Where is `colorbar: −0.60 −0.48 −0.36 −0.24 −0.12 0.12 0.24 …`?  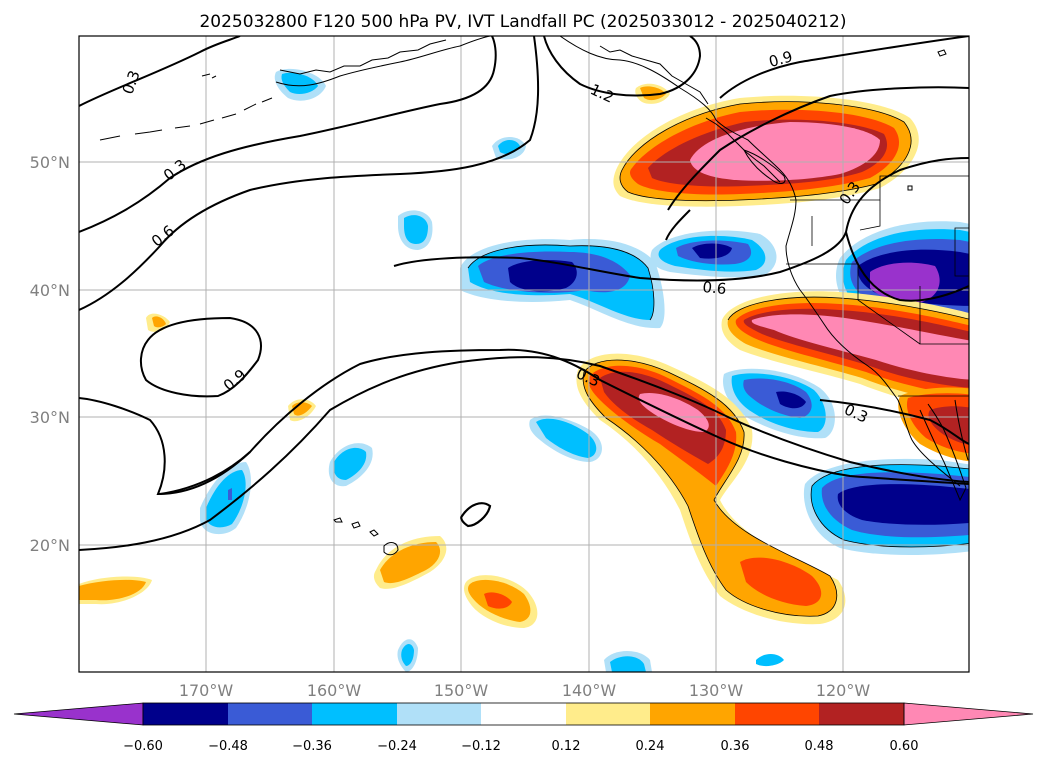
colorbar: −0.60 −0.48 −0.36 −0.24 −0.12 0.12 0.24 … is located at coordinates (523, 728).